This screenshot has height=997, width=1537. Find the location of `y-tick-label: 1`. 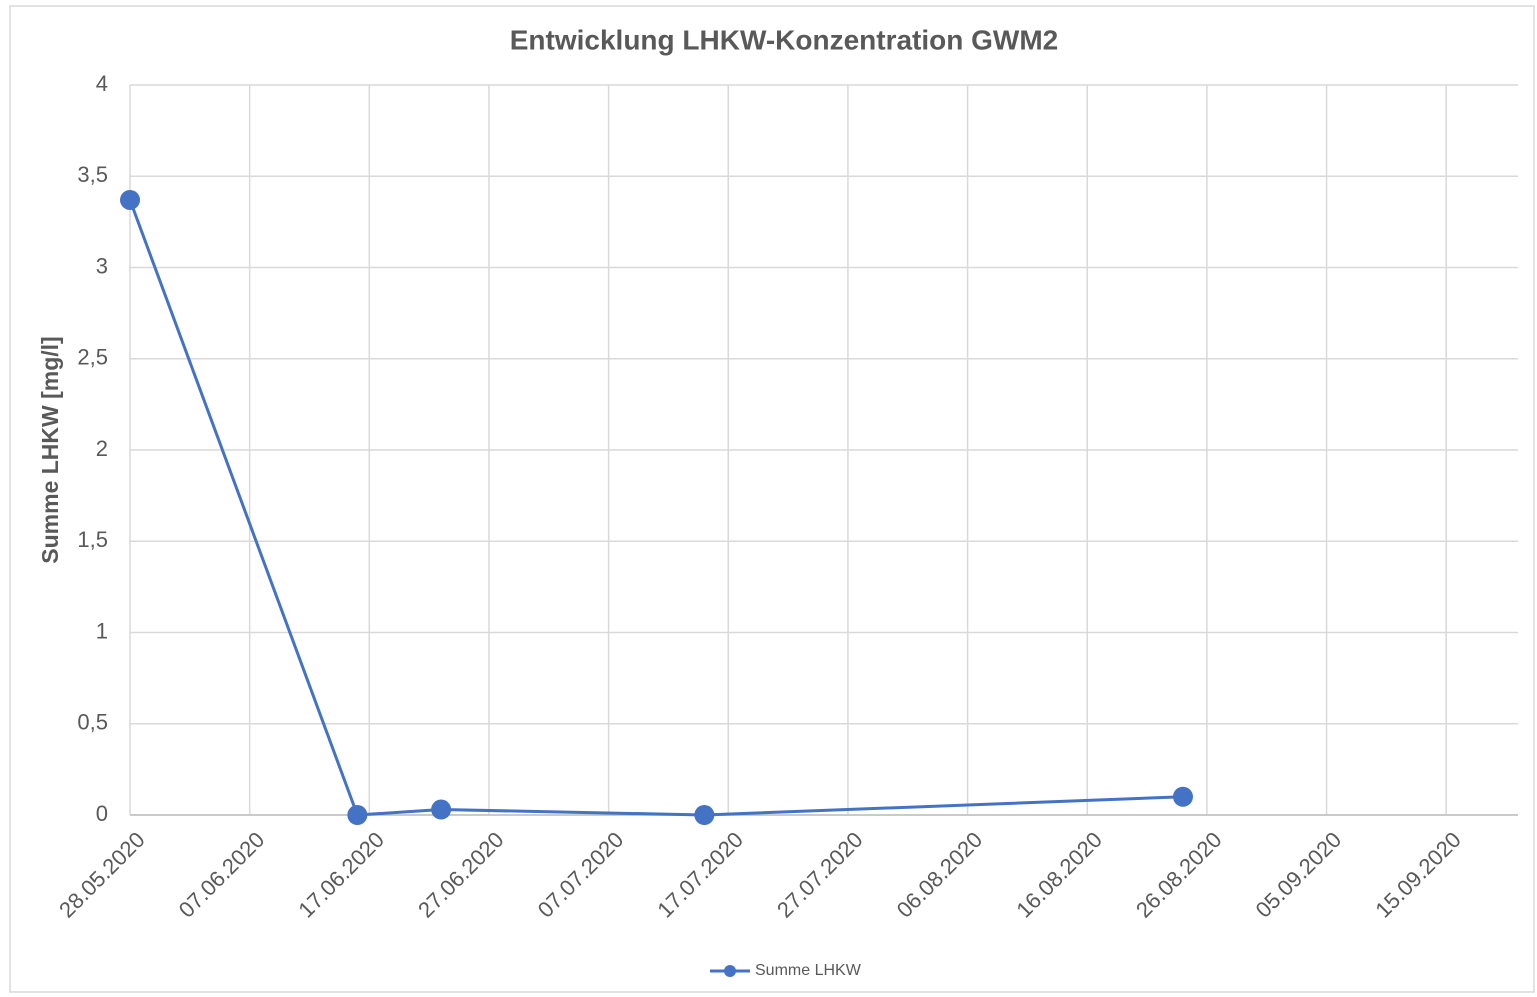

y-tick-label: 1 is located at coordinates (102, 630).